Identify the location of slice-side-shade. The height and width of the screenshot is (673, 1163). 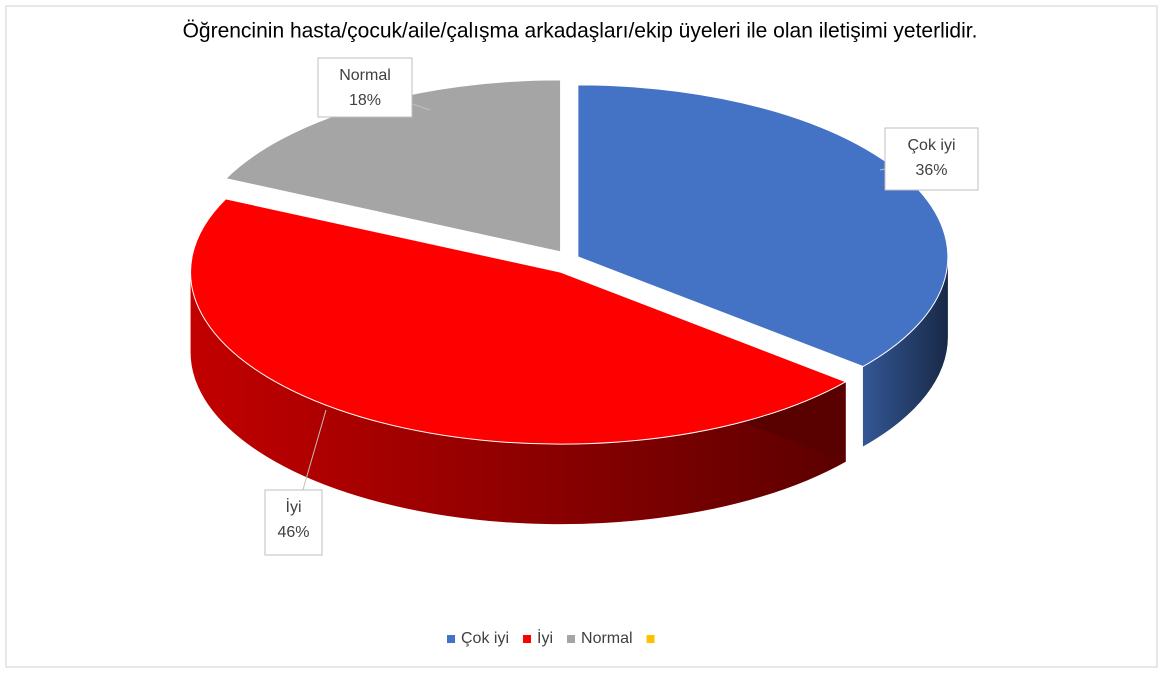
(905, 351).